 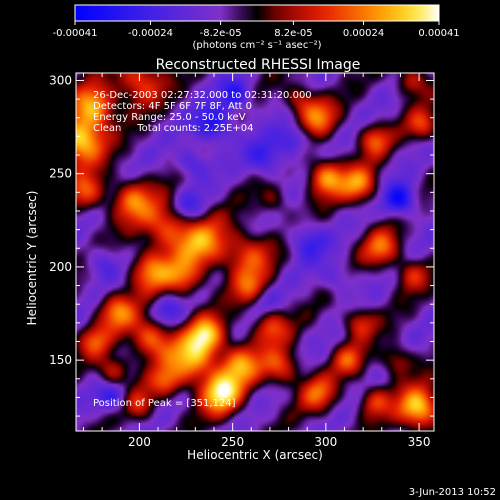 What do you see at coordinates (32, 258) in the screenshot?
I see `y-axis-title: Heliocentric Y (arcsec)` at bounding box center [32, 258].